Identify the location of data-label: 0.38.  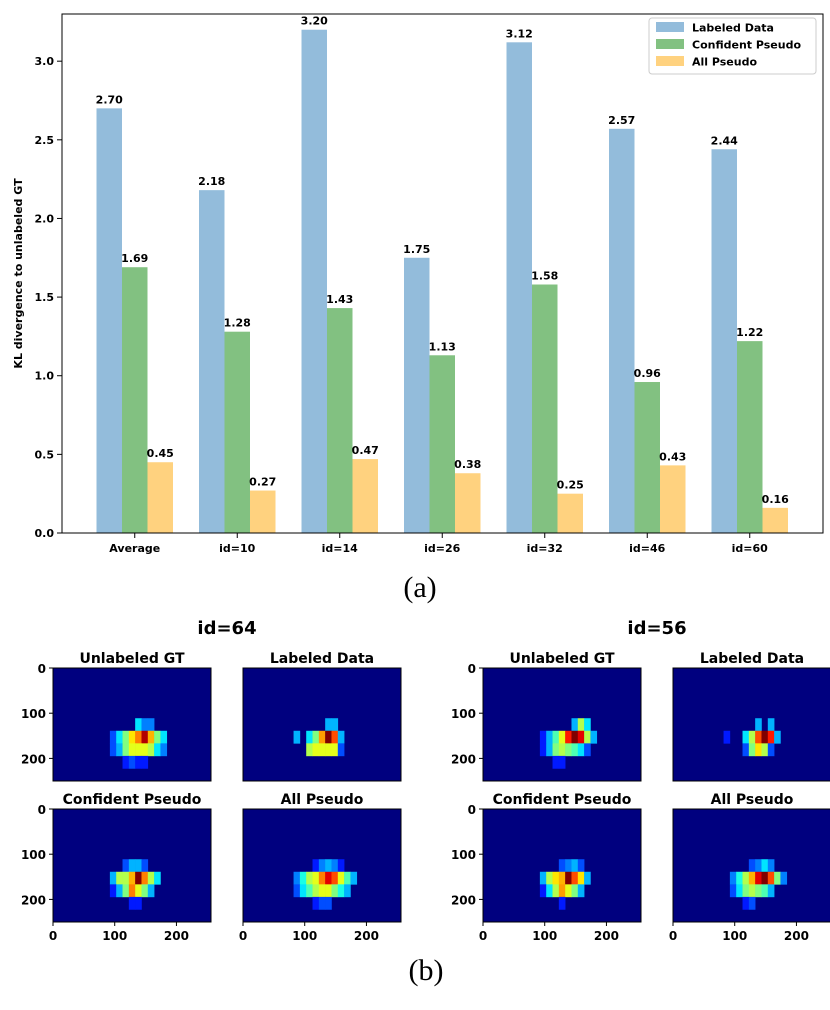
(467, 464).